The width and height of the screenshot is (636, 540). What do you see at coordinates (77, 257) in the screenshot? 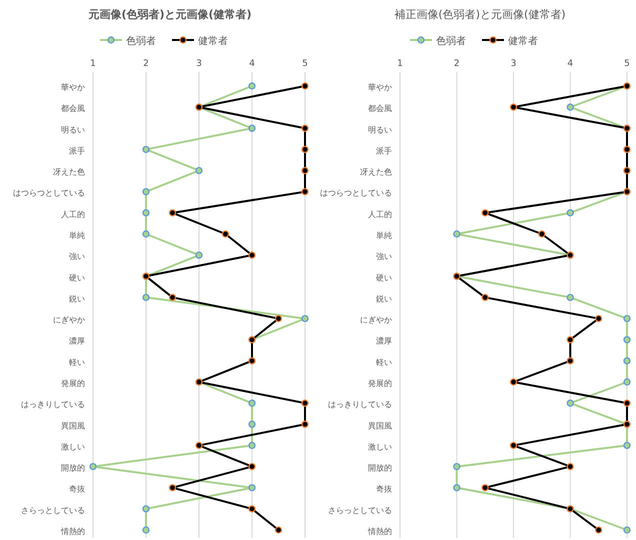
I see `y-tick-label: 強い` at bounding box center [77, 257].